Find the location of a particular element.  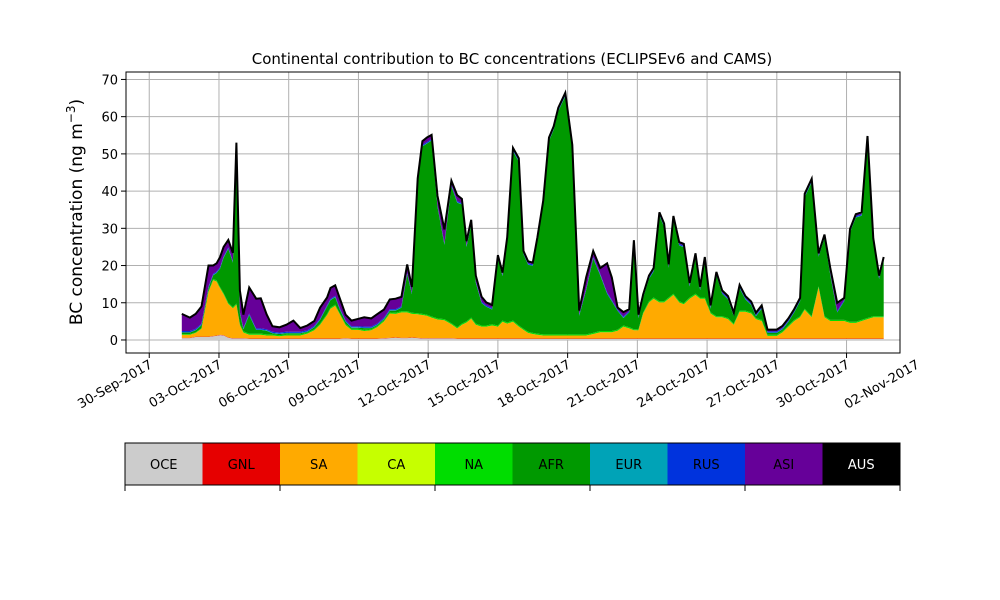

x-tick-label: 12-Oct-2017 is located at coordinates (395, 384).